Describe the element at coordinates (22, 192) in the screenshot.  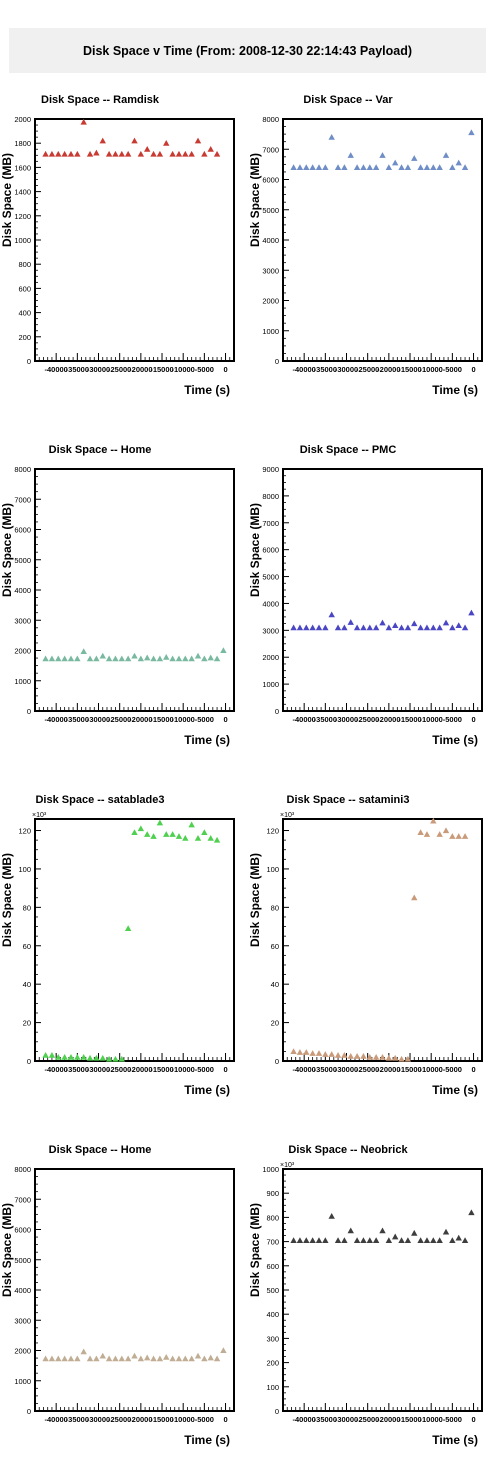
I see `y-tick-label: 1400` at that location.